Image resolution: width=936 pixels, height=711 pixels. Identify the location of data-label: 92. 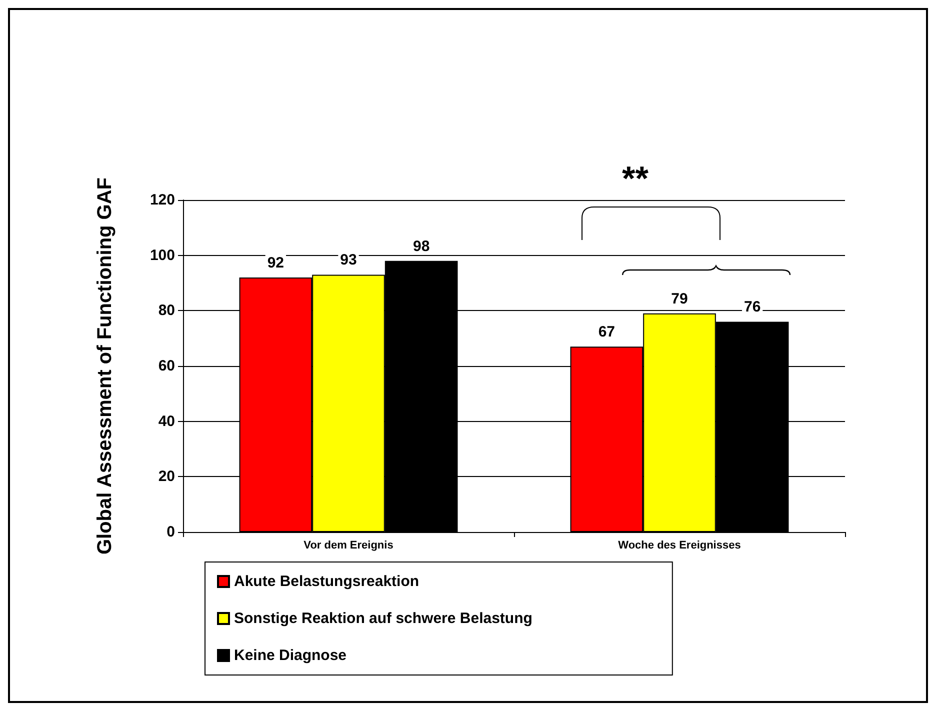
(275, 263).